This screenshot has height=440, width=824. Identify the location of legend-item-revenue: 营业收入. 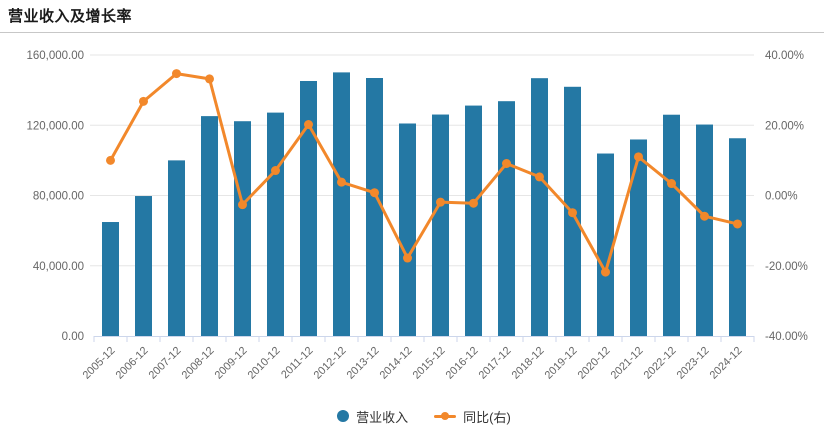
(372, 416).